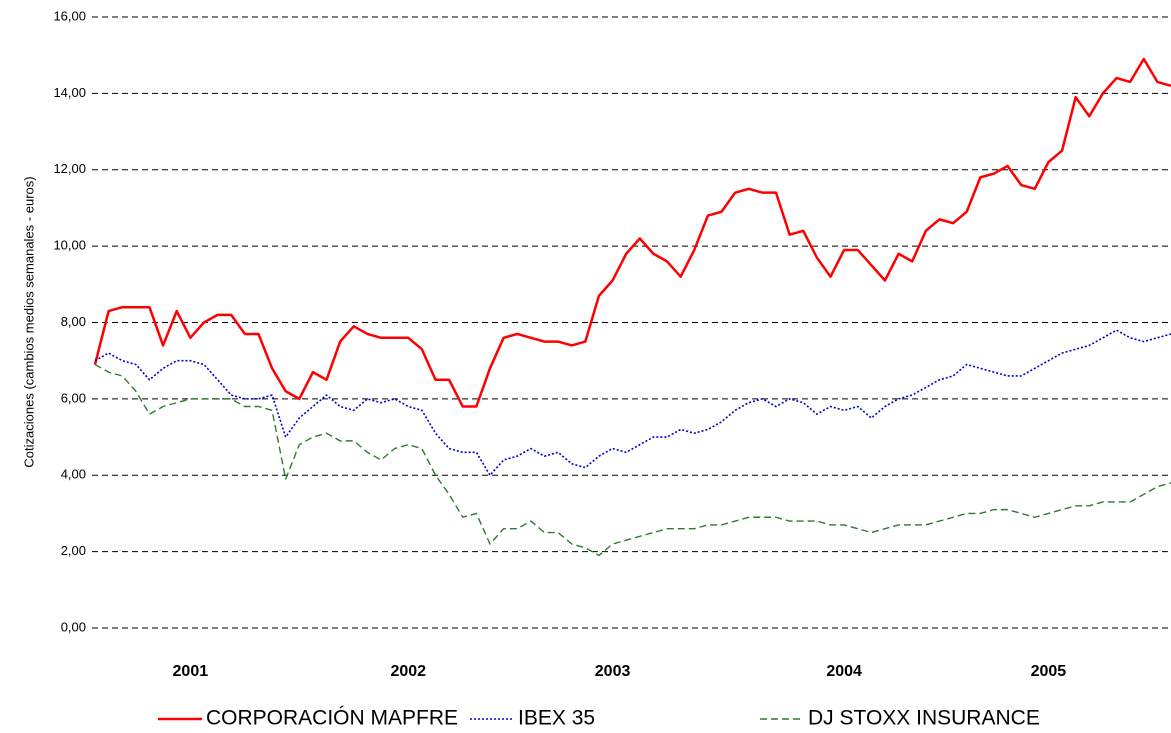 Image resolution: width=1171 pixels, height=733 pixels. Describe the element at coordinates (69, 92) in the screenshot. I see `y-tick-label: 14,00` at that location.